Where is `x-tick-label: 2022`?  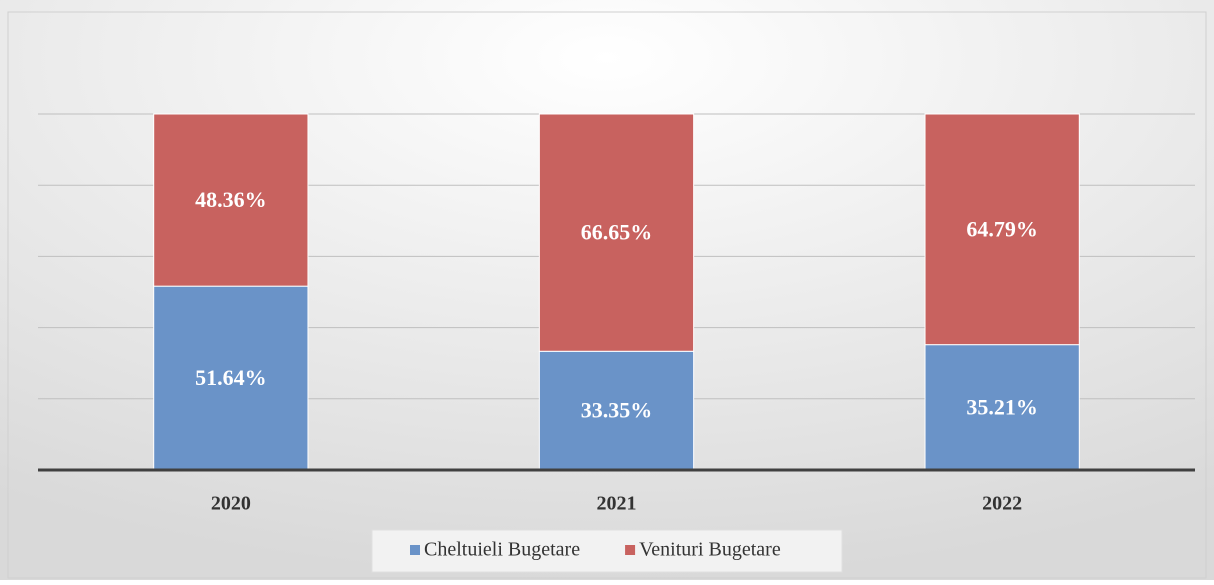
x-tick-label: 2022 is located at coordinates (1002, 504).